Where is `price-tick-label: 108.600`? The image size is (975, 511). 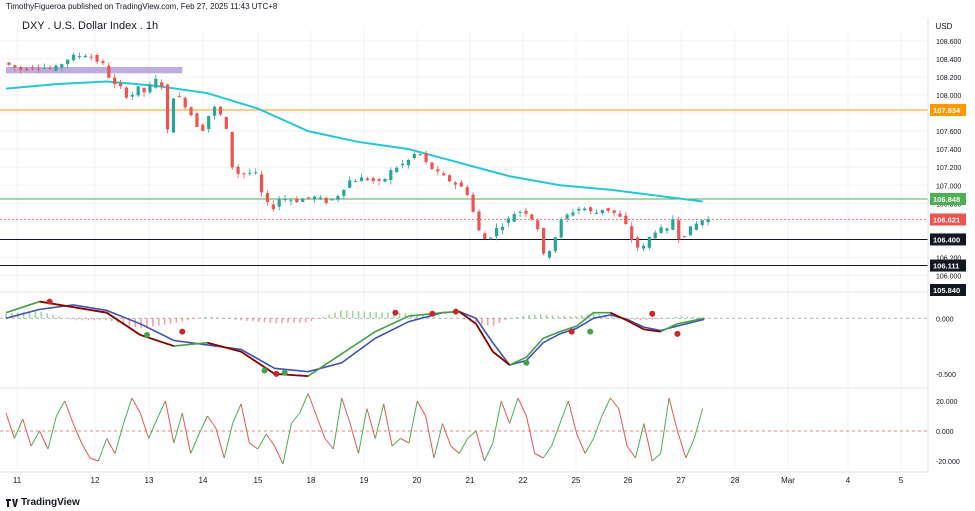 price-tick-label: 108.600 is located at coordinates (948, 42).